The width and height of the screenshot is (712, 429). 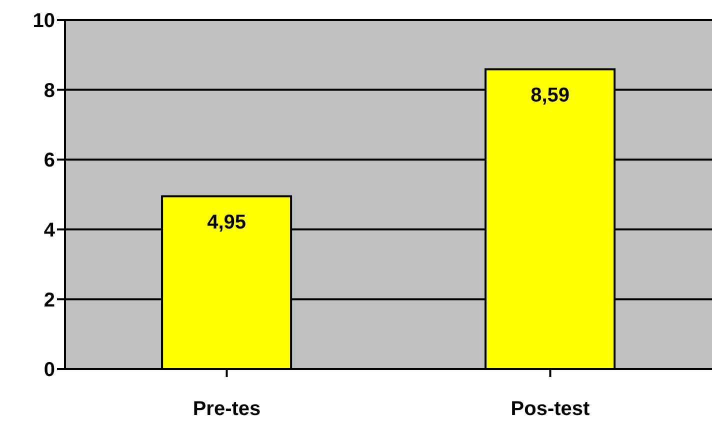 What do you see at coordinates (50, 231) in the screenshot?
I see `y-tick-label: 4` at bounding box center [50, 231].